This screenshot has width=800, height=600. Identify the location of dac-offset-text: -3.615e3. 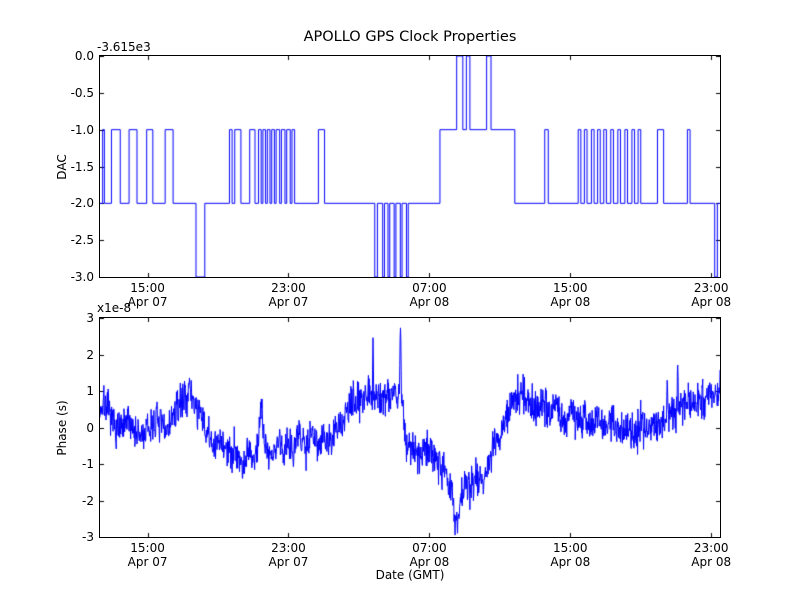
(124, 47).